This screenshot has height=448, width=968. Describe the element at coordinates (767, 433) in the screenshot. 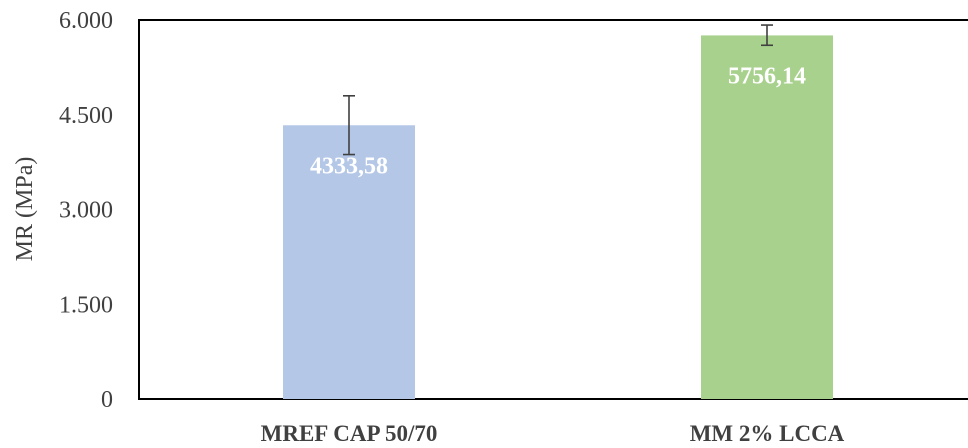

I see `category-label: MM 2% LCCA` at that location.